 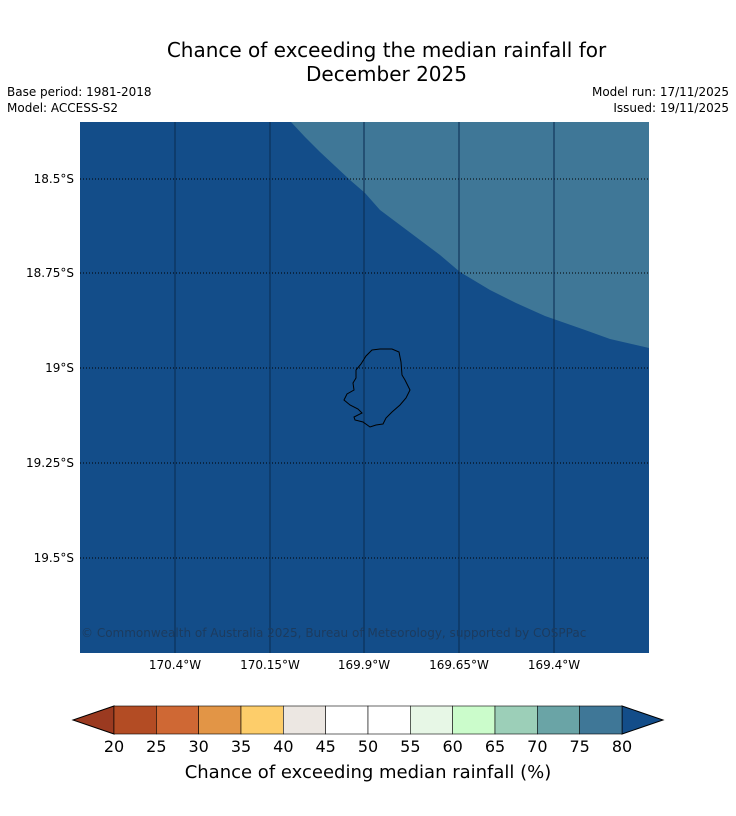 I want to click on colorbar-tick-label: 55, so click(x=410, y=746).